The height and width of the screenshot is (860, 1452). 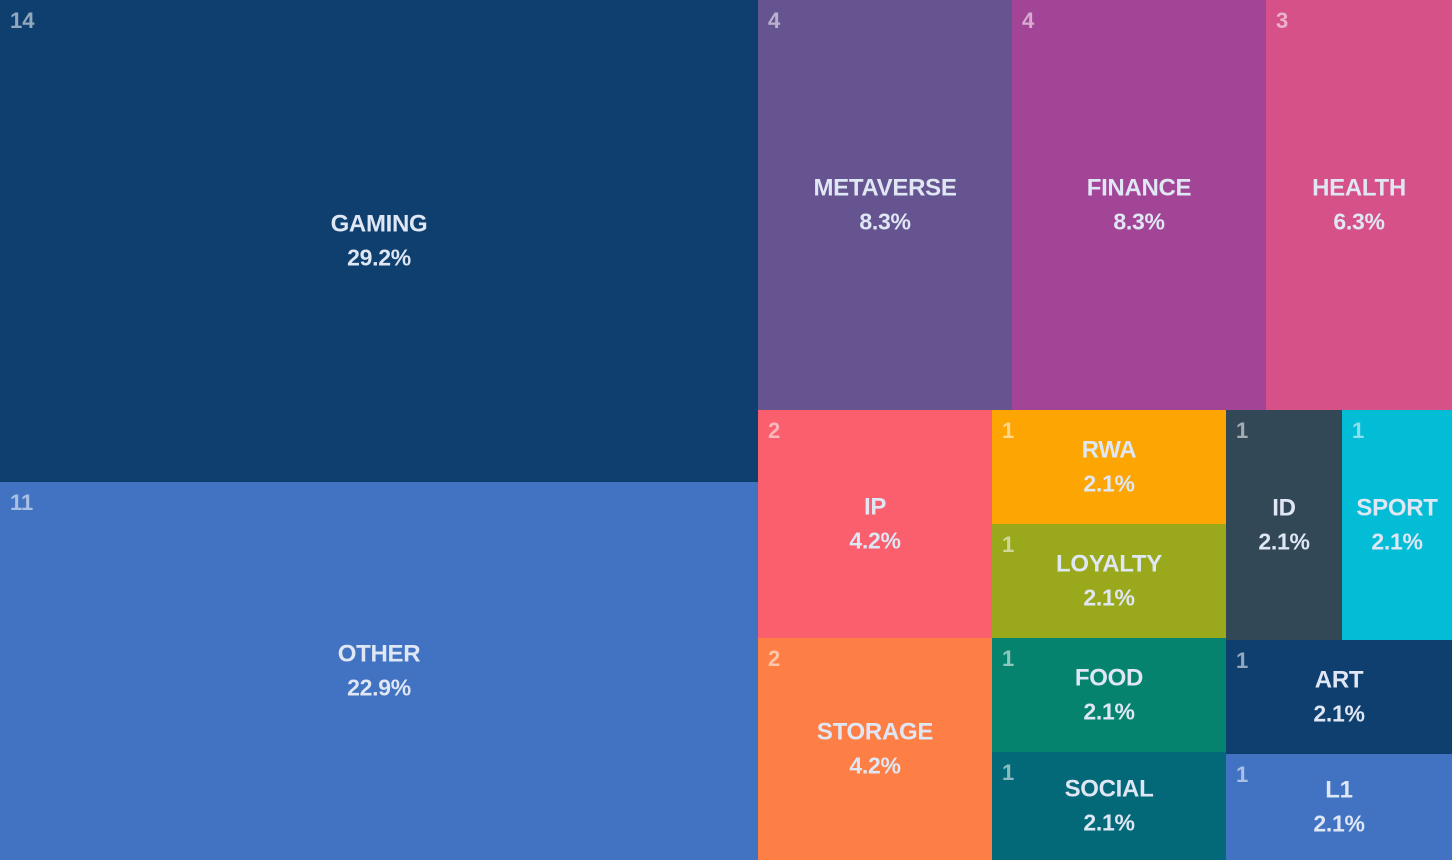 I want to click on treemap-cell-rwa: 1 RWA 2.1%, so click(x=1109, y=467).